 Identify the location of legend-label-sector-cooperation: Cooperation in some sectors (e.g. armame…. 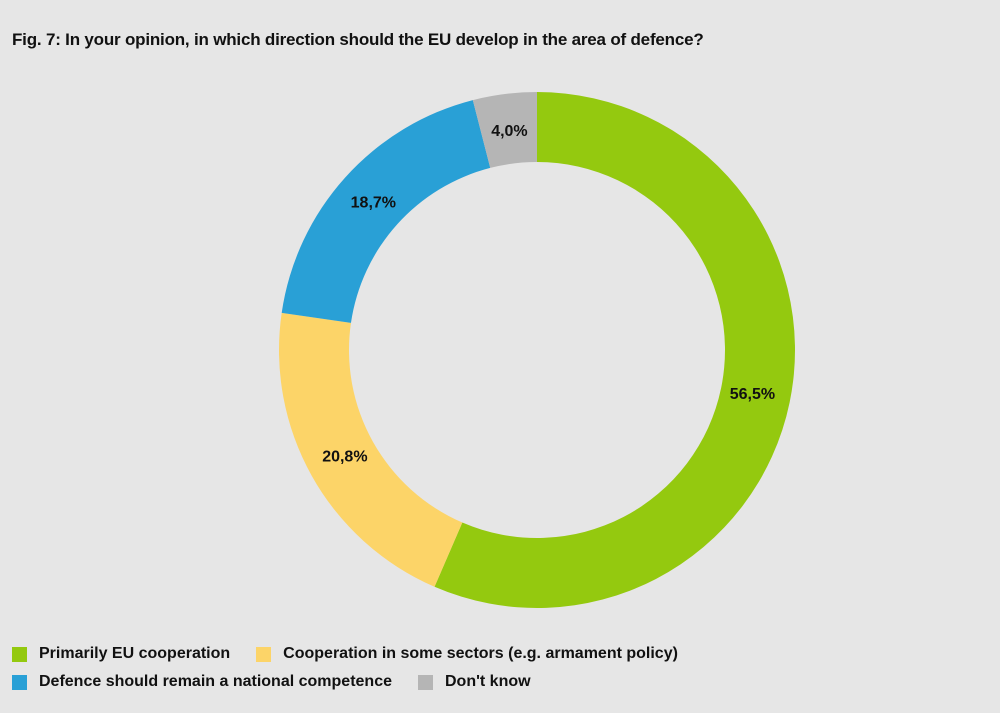
(480, 653).